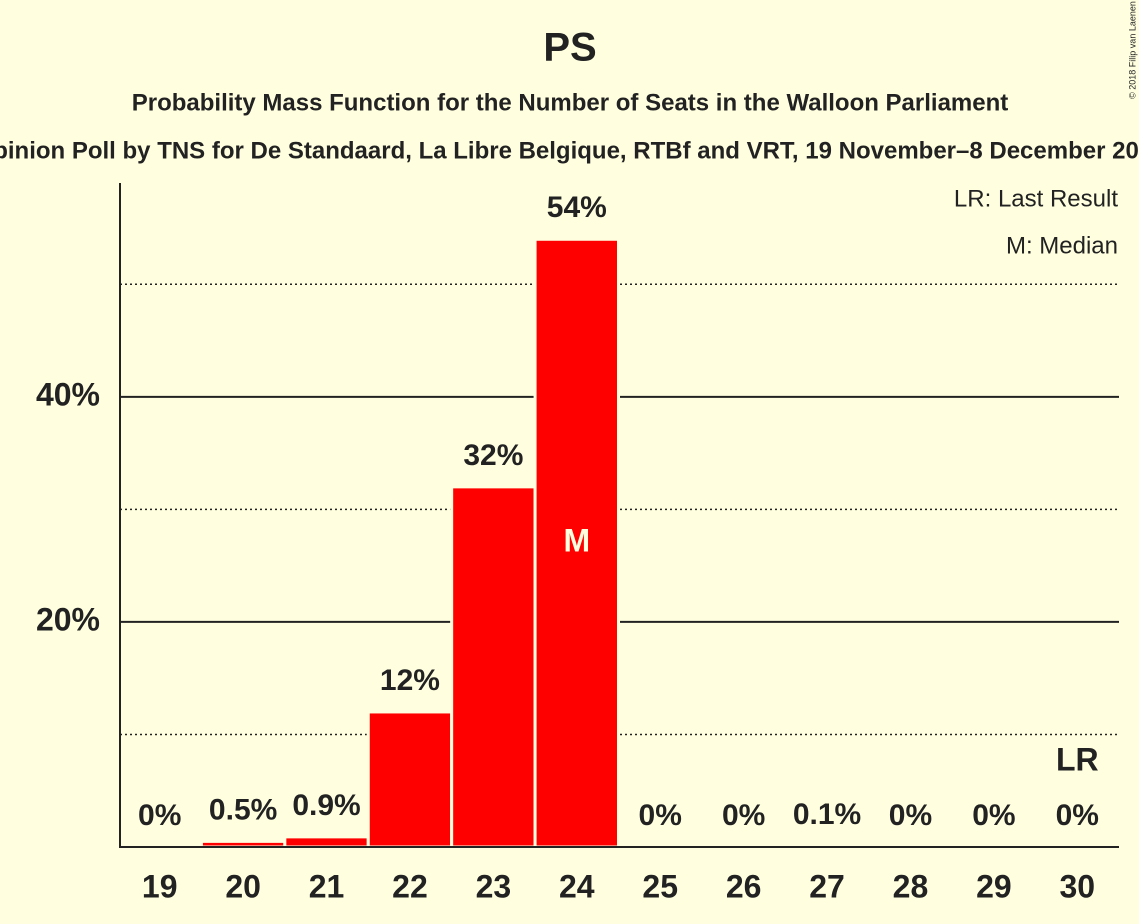 Image resolution: width=1139 pixels, height=924 pixels. I want to click on y-tick-label: 20%, so click(68, 619).